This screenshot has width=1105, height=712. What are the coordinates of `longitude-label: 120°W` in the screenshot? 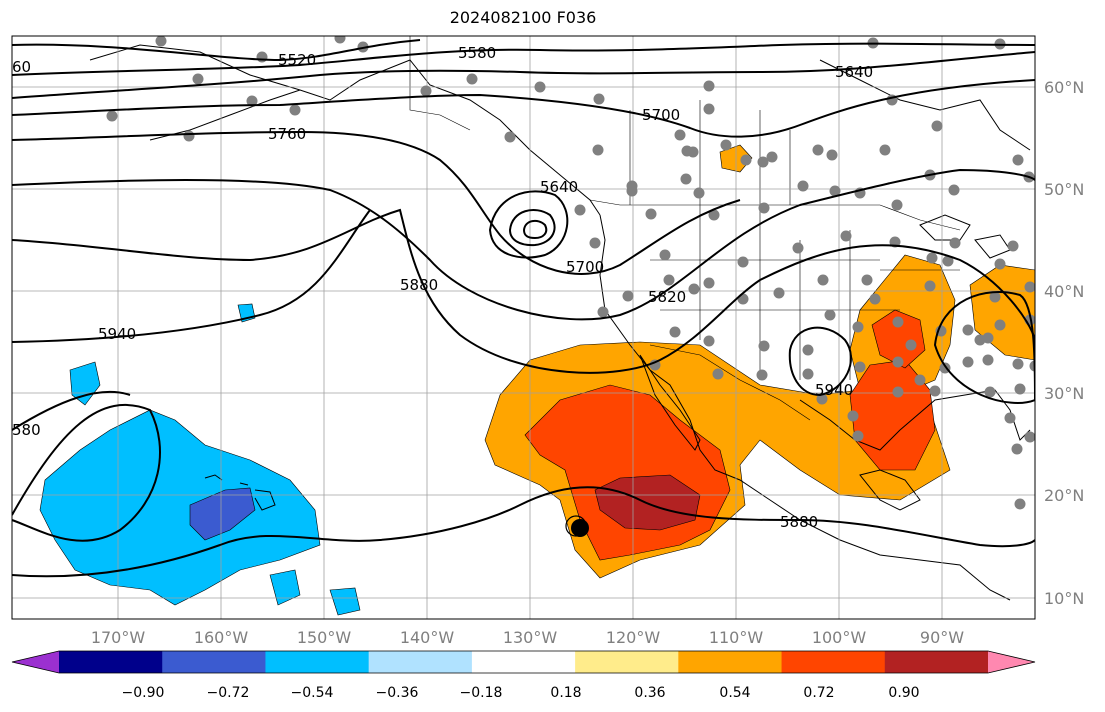 It's located at (633, 637).